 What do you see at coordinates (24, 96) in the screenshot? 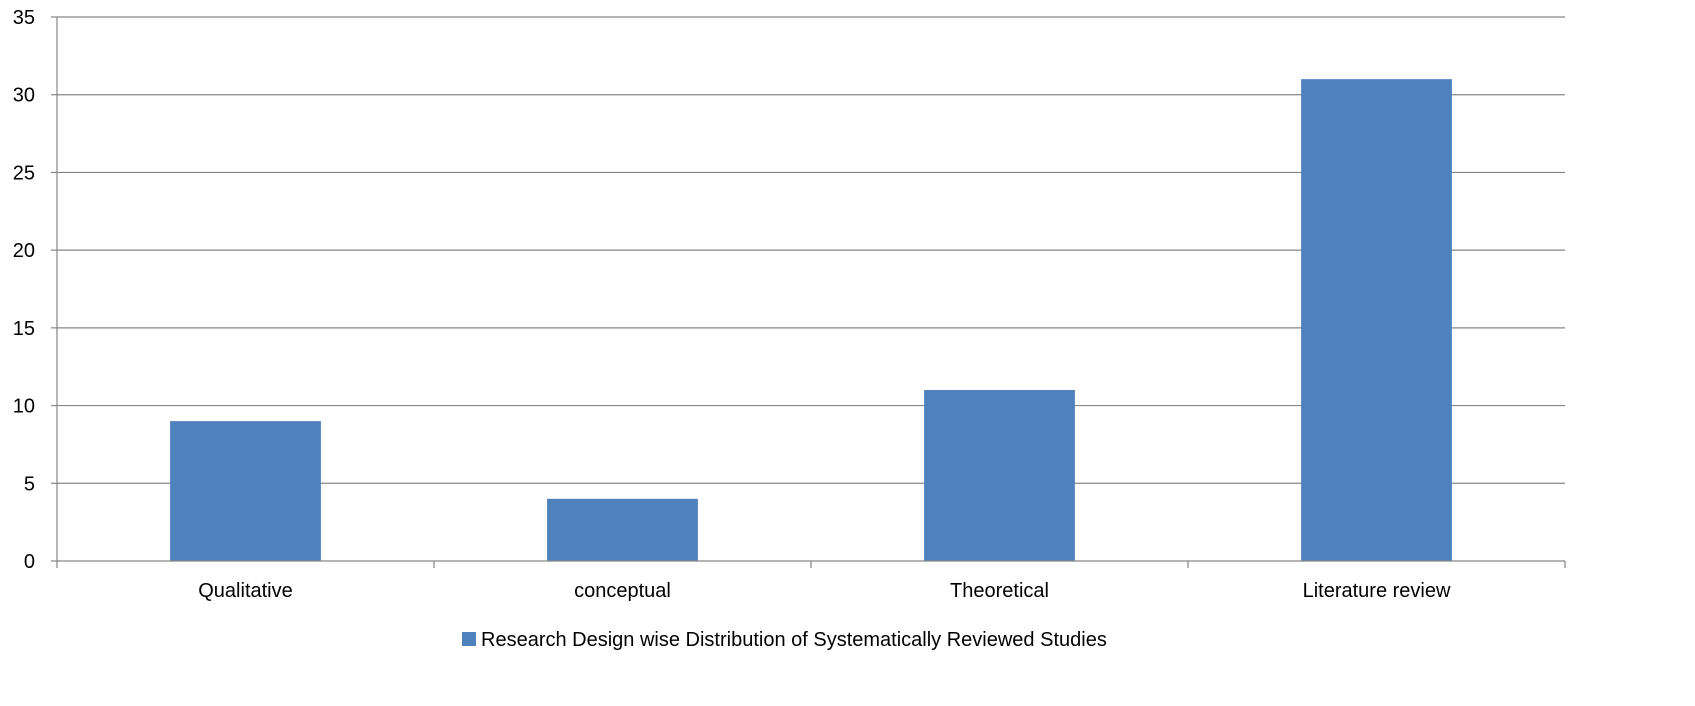
I see `y-tick-label: 30` at bounding box center [24, 96].